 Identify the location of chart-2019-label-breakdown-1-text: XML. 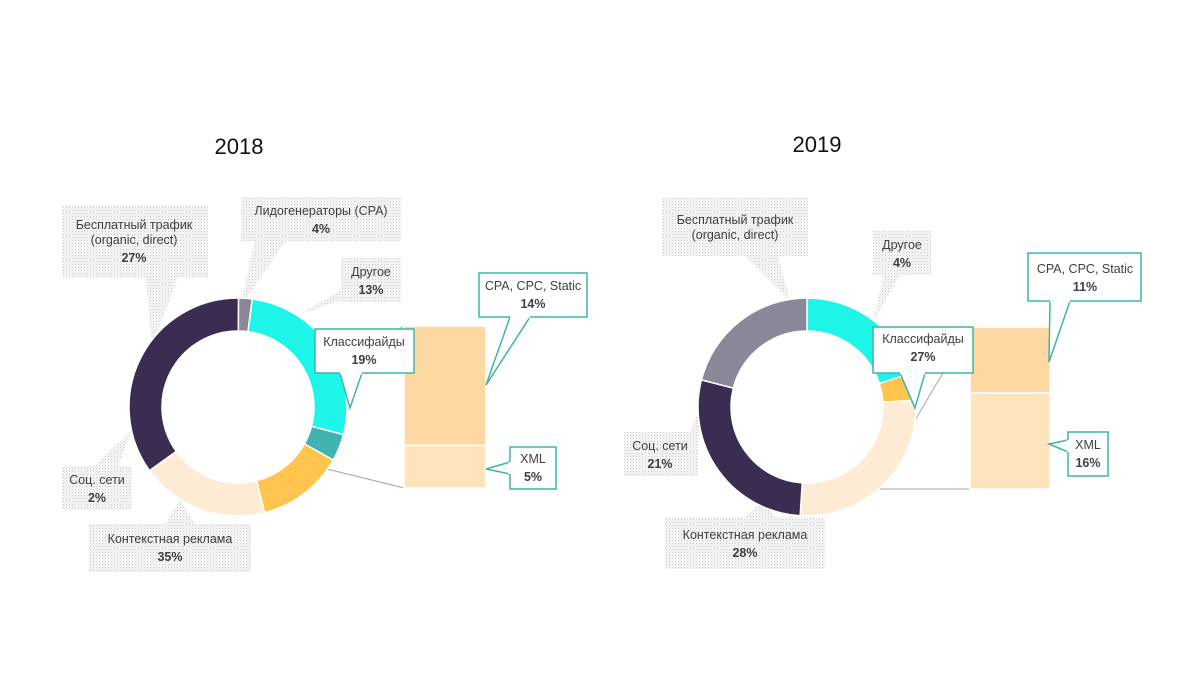
(1088, 445).